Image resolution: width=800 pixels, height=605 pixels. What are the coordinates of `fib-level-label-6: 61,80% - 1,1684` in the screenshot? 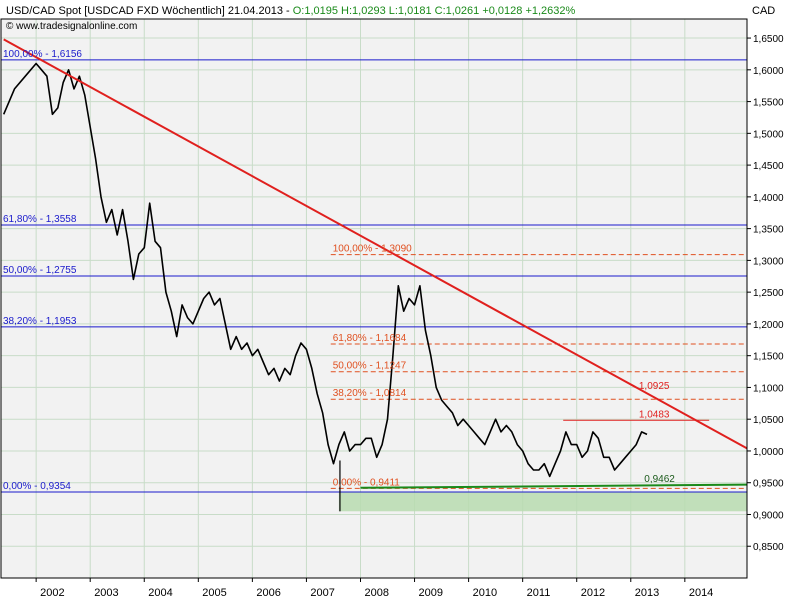 It's located at (370, 338).